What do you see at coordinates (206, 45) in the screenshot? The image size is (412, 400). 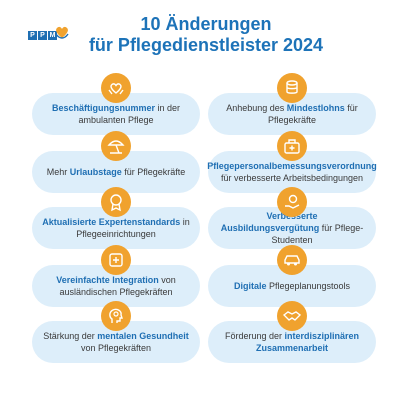 I see `title-line-2: für Pflegedienstleister 2024` at bounding box center [206, 45].